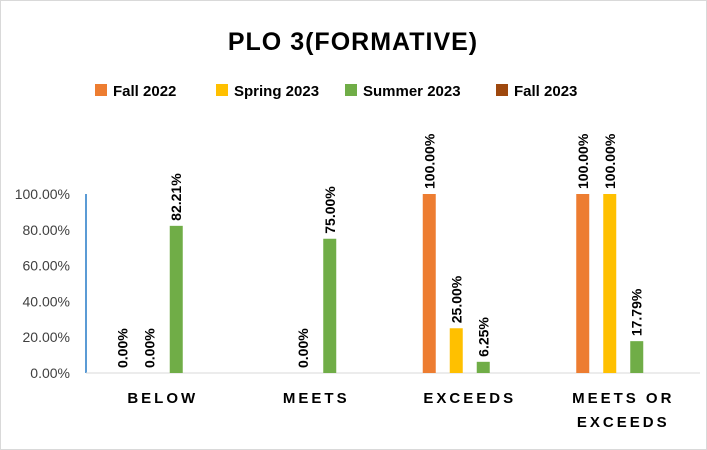 This screenshot has height=450, width=707. What do you see at coordinates (456, 299) in the screenshot?
I see `data-label: 25.00%` at bounding box center [456, 299].